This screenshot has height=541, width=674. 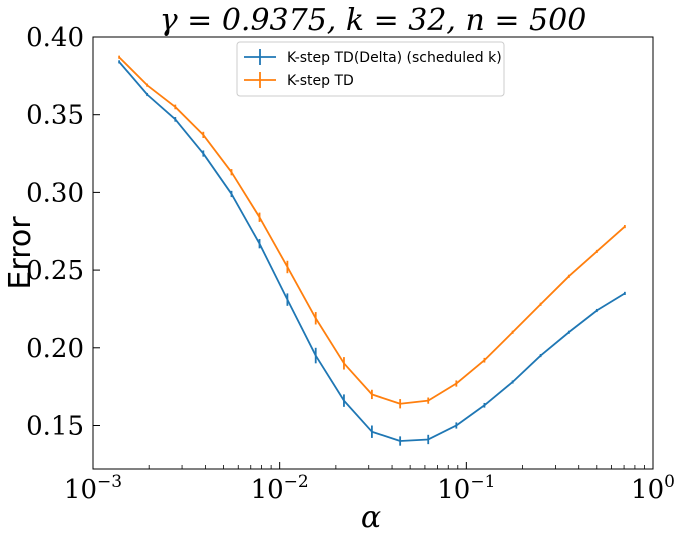 What do you see at coordinates (320, 81) in the screenshot?
I see `legend-label-2: K-step TD` at bounding box center [320, 81].